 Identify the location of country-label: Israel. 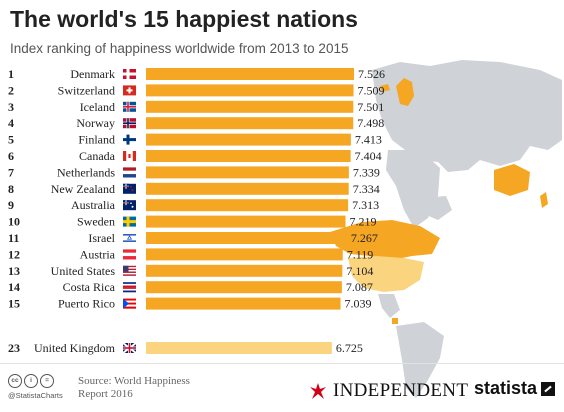
(101, 238).